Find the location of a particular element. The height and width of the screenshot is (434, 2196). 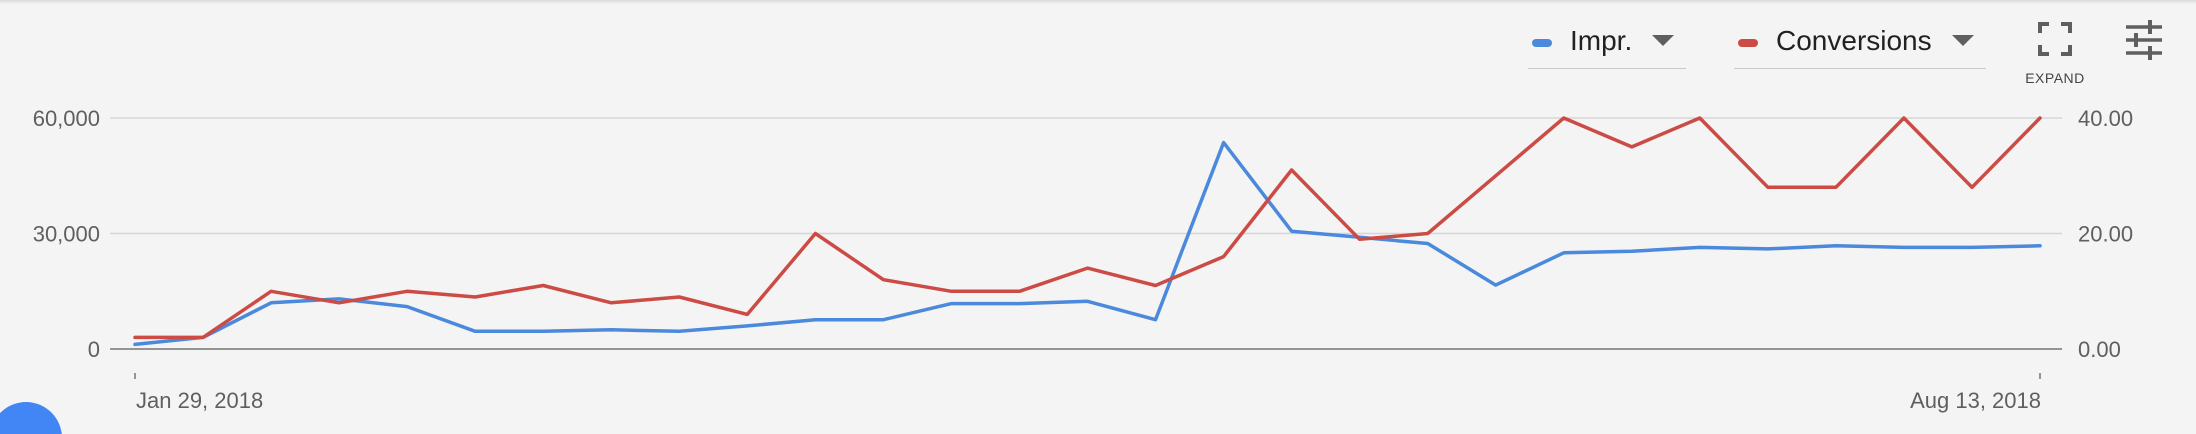

fullscreen-icon is located at coordinates (2055, 39).